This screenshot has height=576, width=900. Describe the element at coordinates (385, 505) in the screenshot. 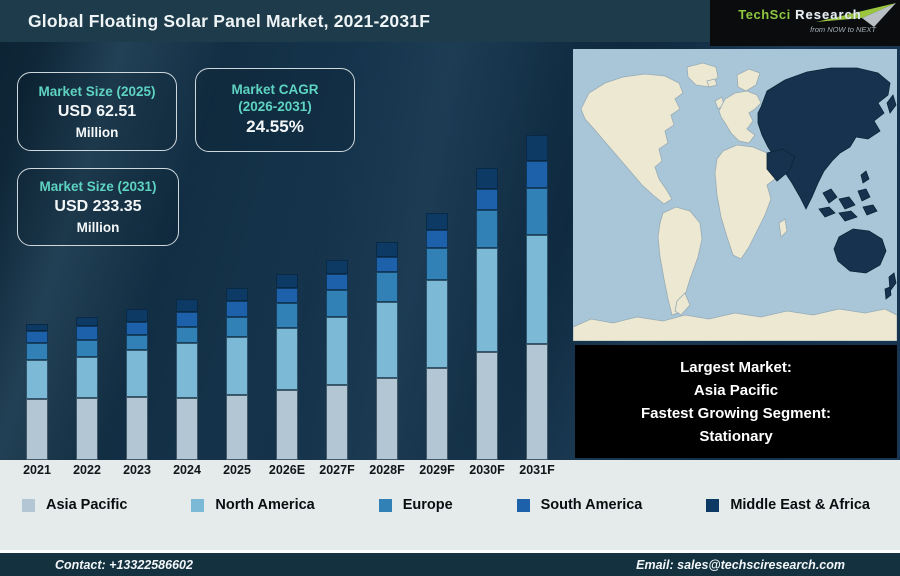

I see `legend-swatch-europe` at that location.